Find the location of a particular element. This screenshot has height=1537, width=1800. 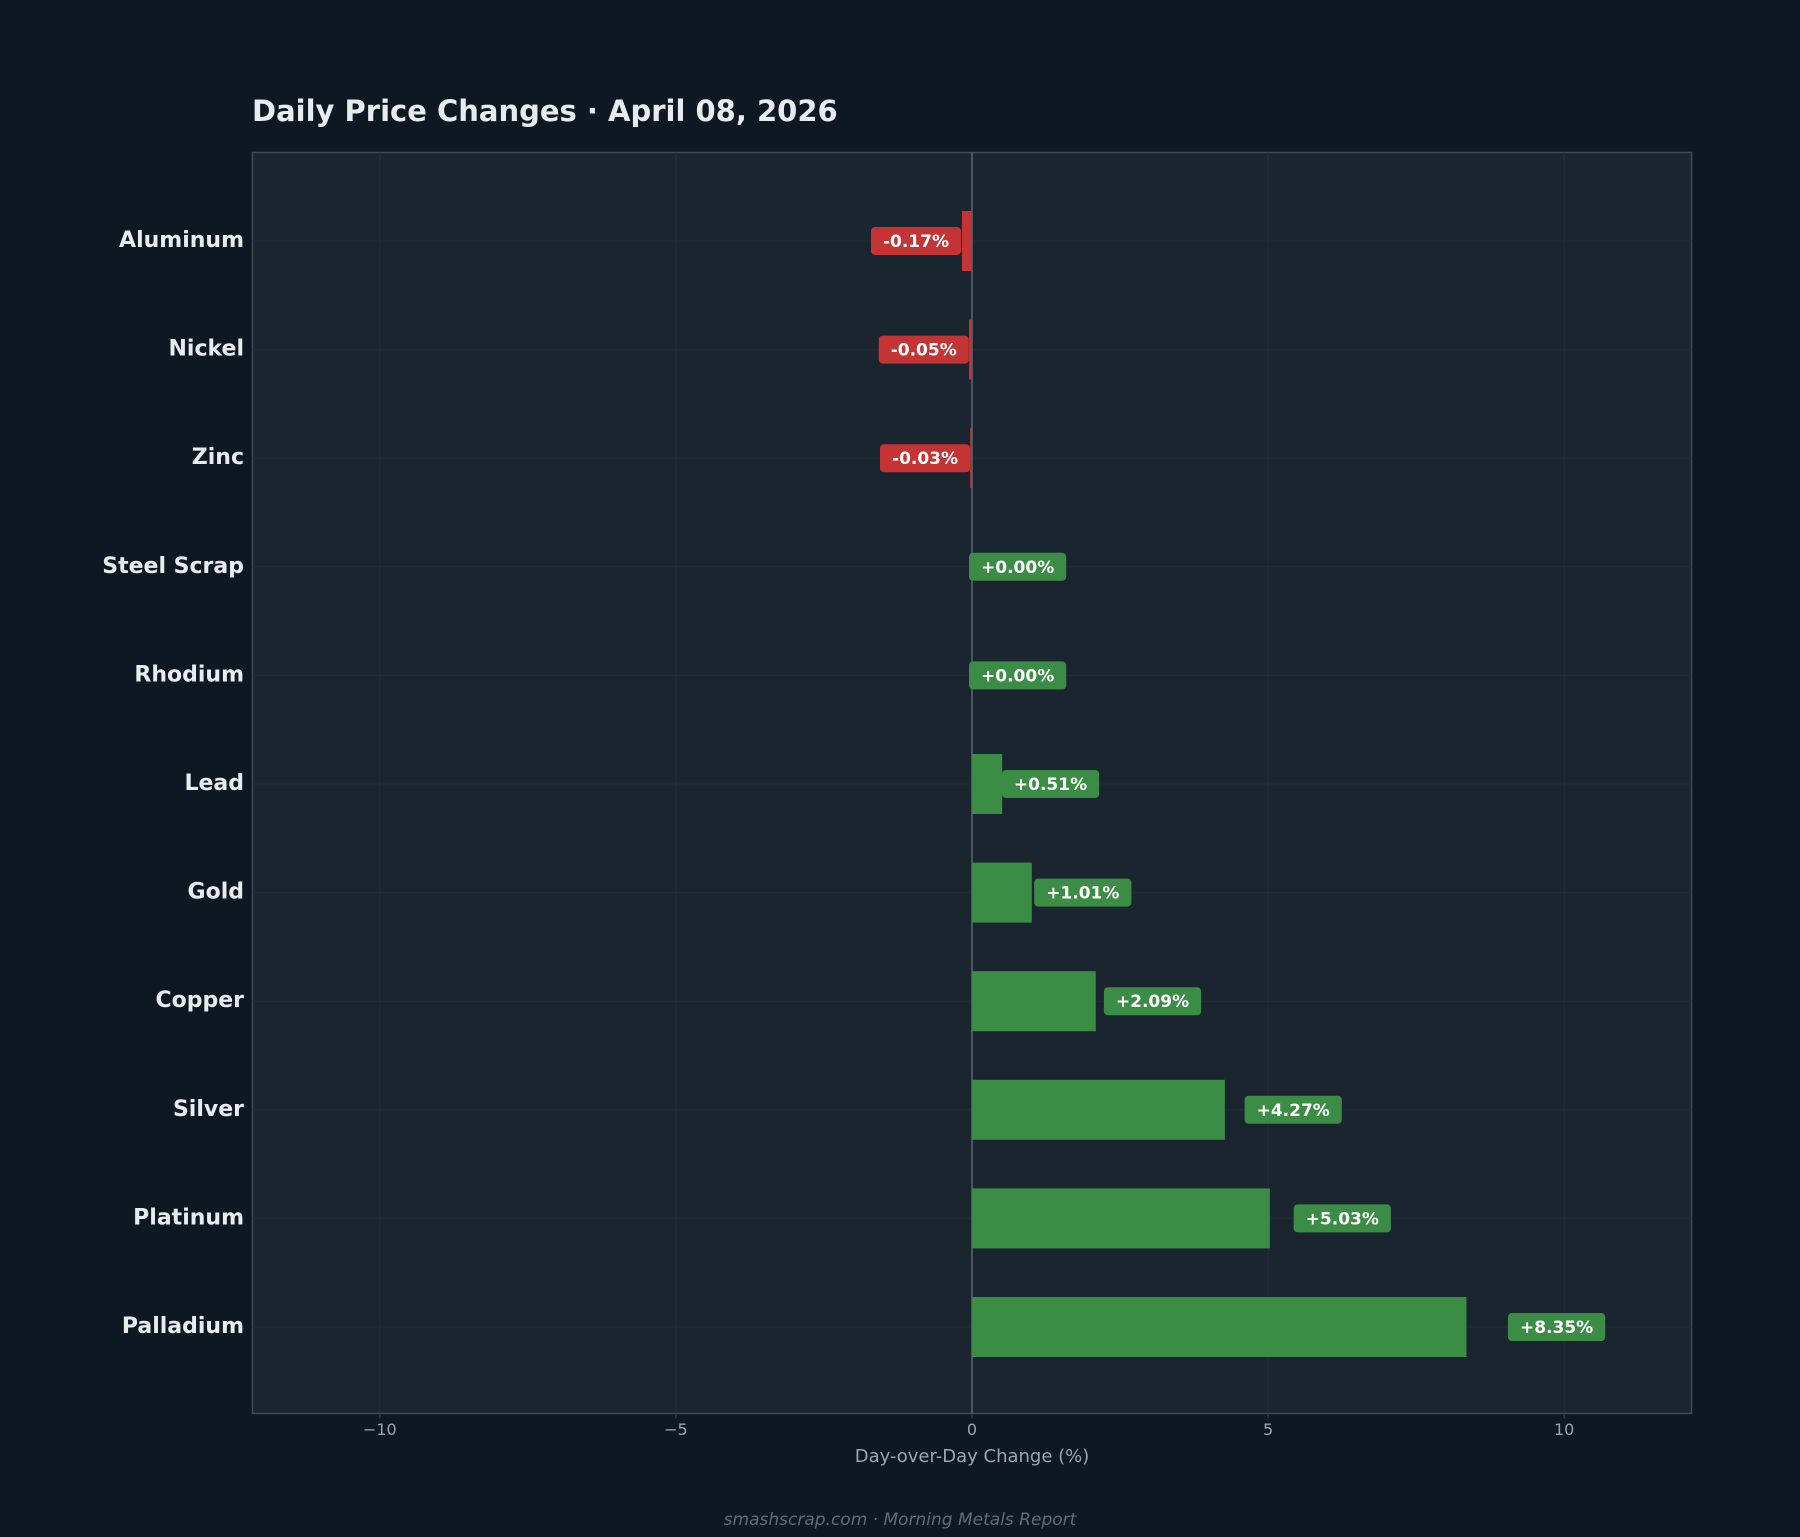

value-label: +1.01% is located at coordinates (1082, 894).